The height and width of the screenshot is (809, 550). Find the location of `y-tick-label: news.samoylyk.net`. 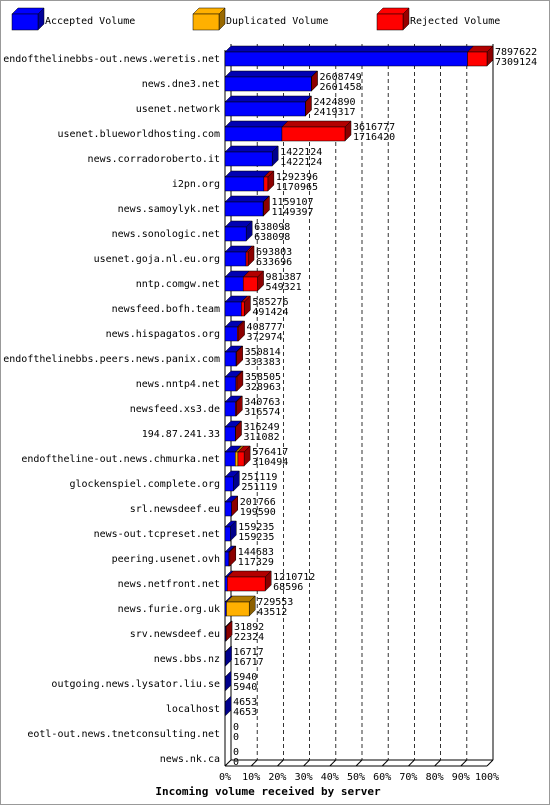

y-tick-label: news.samoylyk.net is located at coordinates (169, 209).